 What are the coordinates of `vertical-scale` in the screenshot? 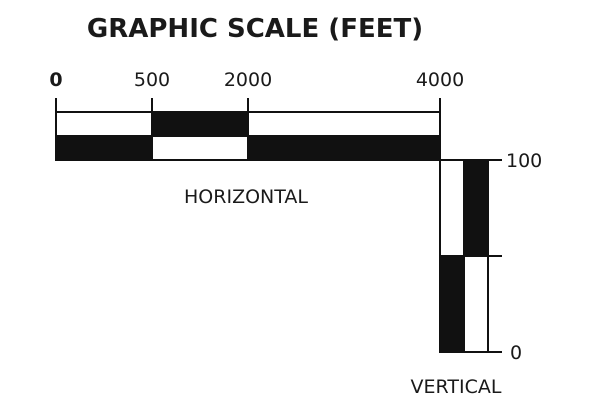 It's located at (470, 256).